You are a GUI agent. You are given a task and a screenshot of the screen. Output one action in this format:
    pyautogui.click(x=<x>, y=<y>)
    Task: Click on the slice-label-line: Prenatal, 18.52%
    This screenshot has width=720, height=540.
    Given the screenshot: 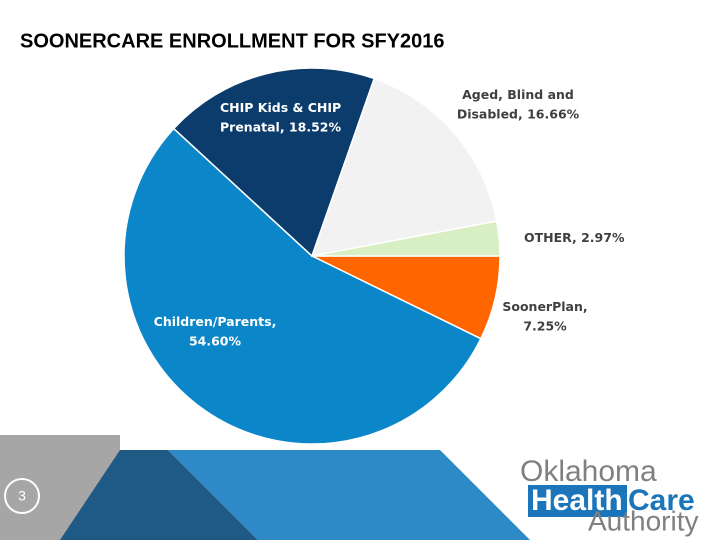 What is the action you would take?
    pyautogui.click(x=280, y=126)
    